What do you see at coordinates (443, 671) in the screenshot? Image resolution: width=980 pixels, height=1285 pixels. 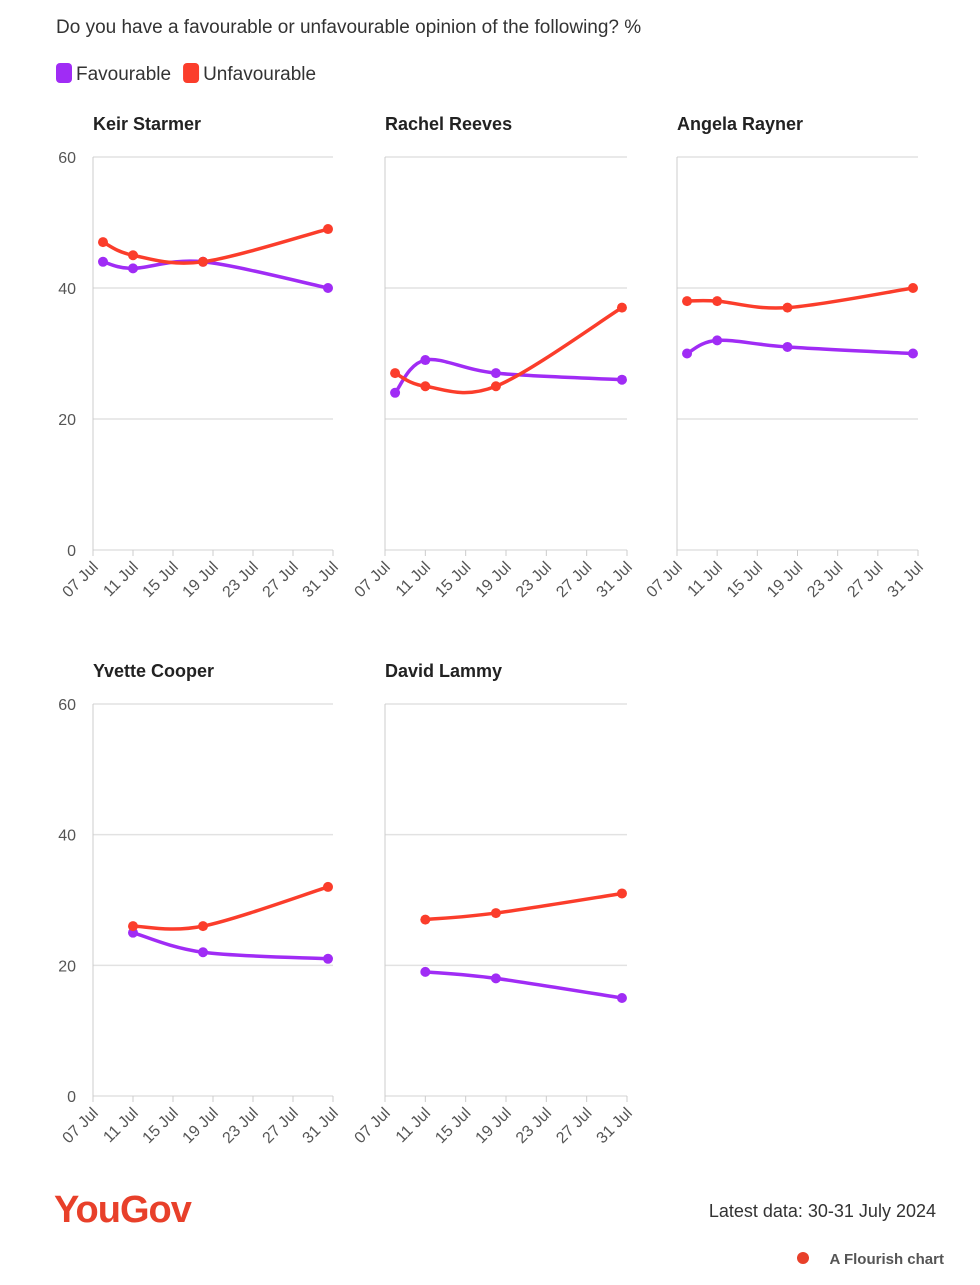 I see `panel-title: David Lammy` at bounding box center [443, 671].